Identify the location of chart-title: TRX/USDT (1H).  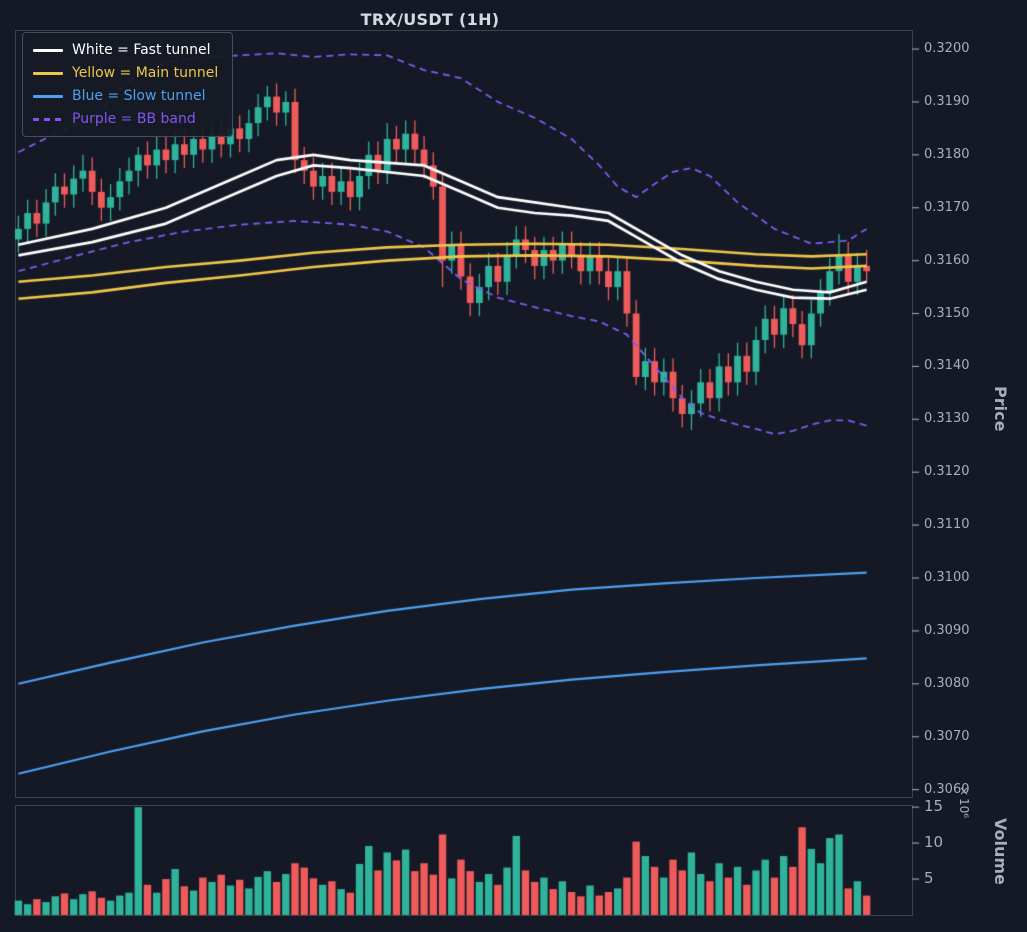
(430, 19).